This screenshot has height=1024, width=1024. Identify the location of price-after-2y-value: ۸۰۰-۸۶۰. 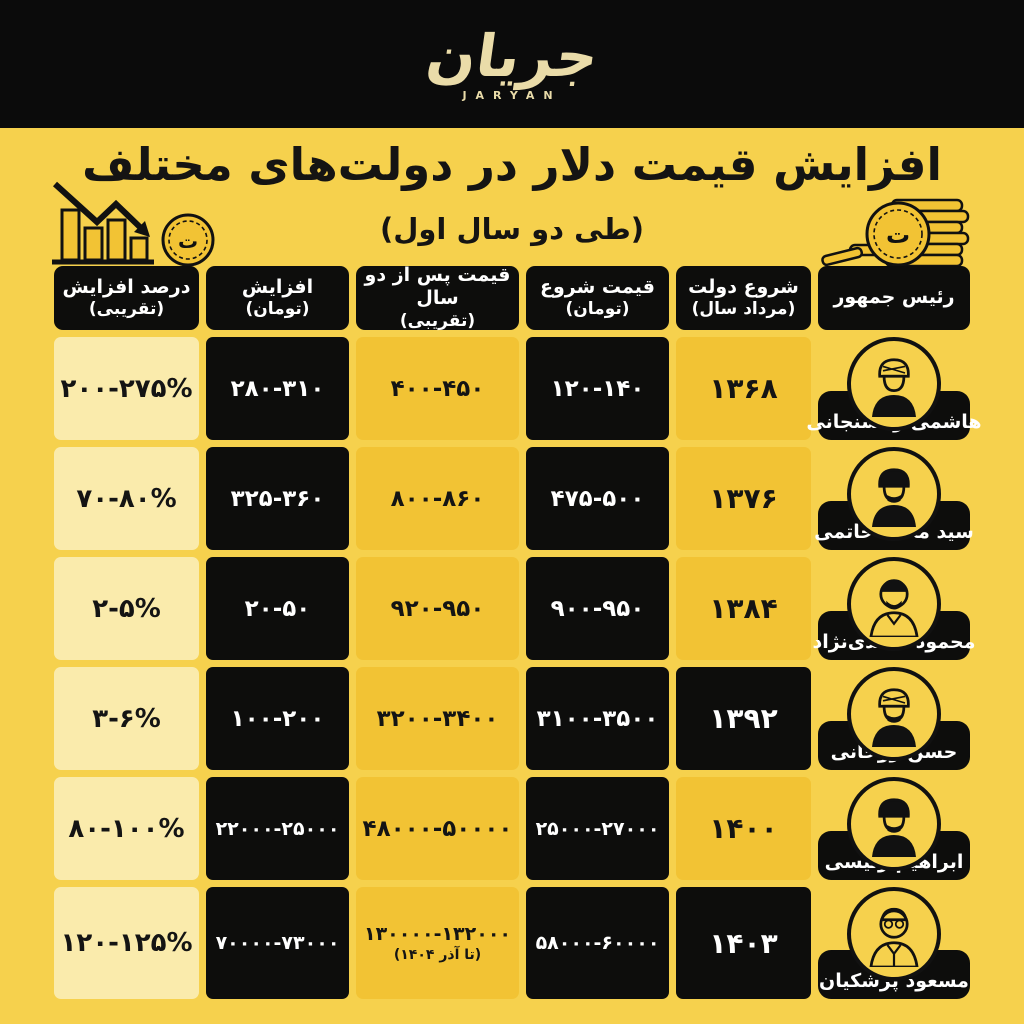
(437, 498).